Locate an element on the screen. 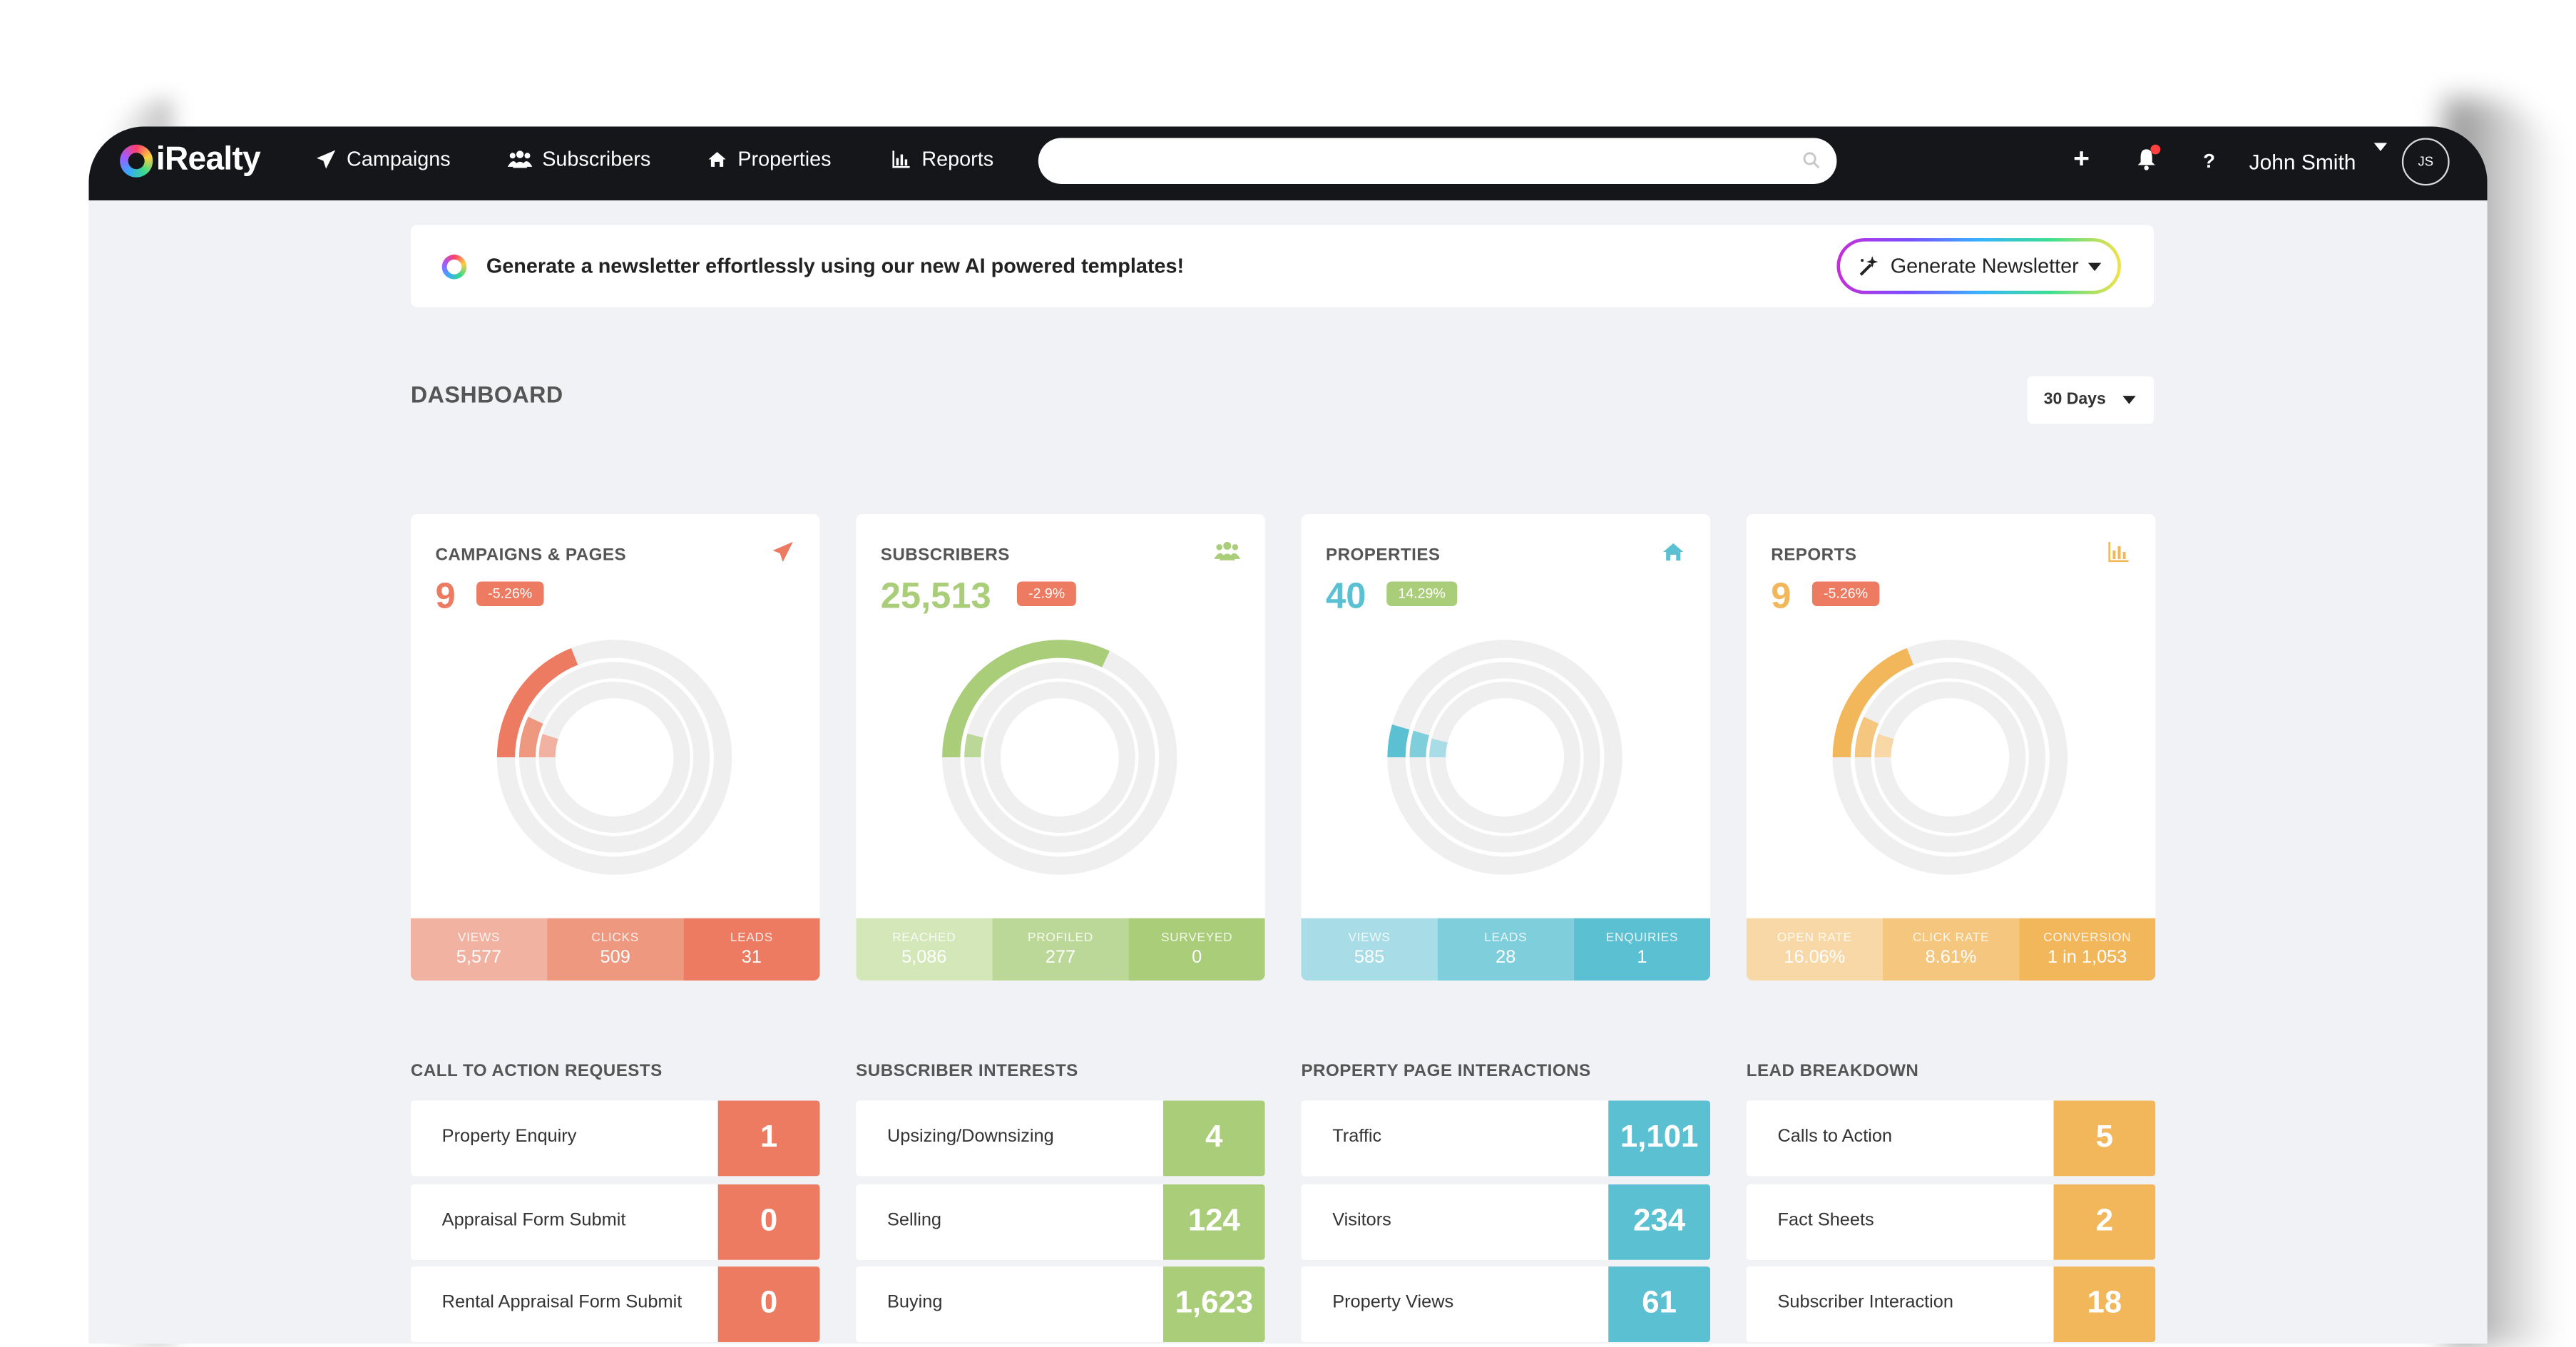 The height and width of the screenshot is (1347, 2576). stat-value: 585 is located at coordinates (1369, 958).